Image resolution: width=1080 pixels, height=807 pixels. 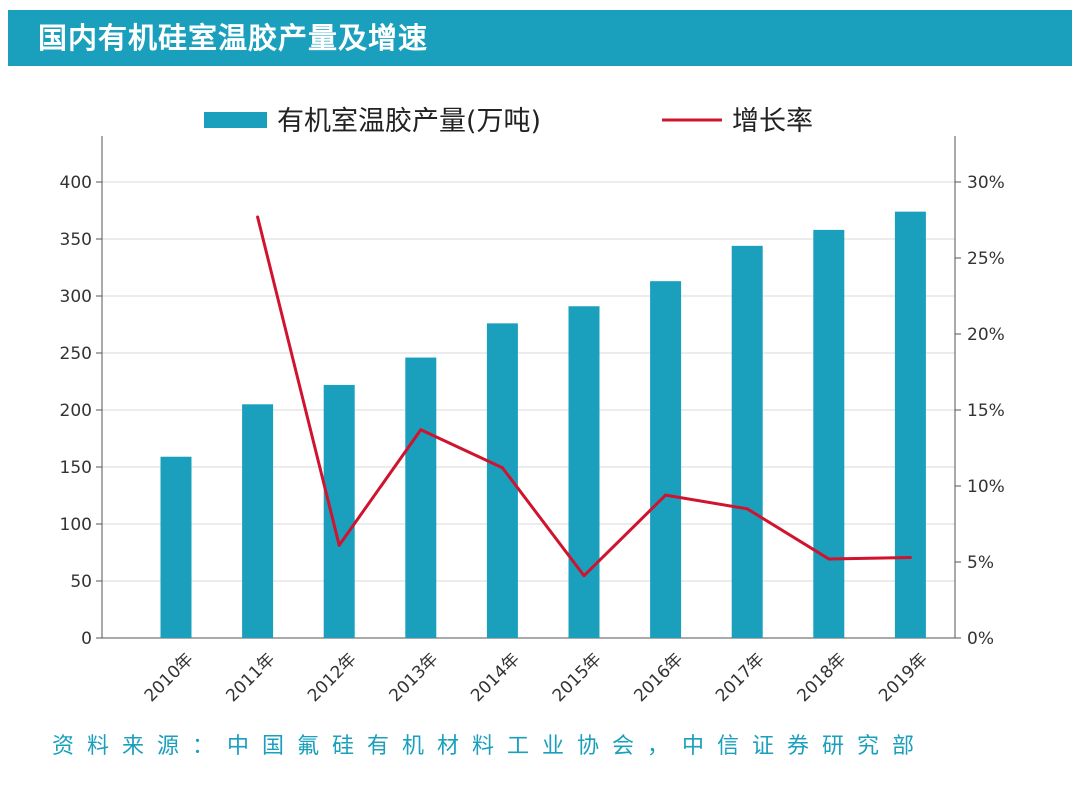 What do you see at coordinates (980, 639) in the screenshot?
I see `y2-tick-label: 0%` at bounding box center [980, 639].